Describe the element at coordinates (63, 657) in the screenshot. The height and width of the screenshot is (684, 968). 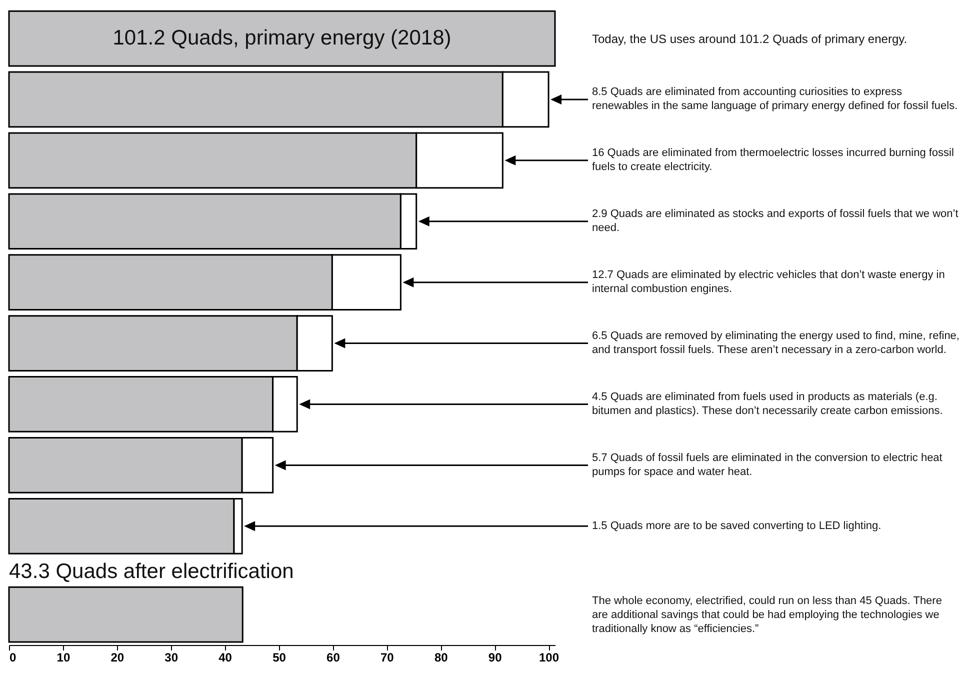
I see `x-tick-label: 10` at that location.